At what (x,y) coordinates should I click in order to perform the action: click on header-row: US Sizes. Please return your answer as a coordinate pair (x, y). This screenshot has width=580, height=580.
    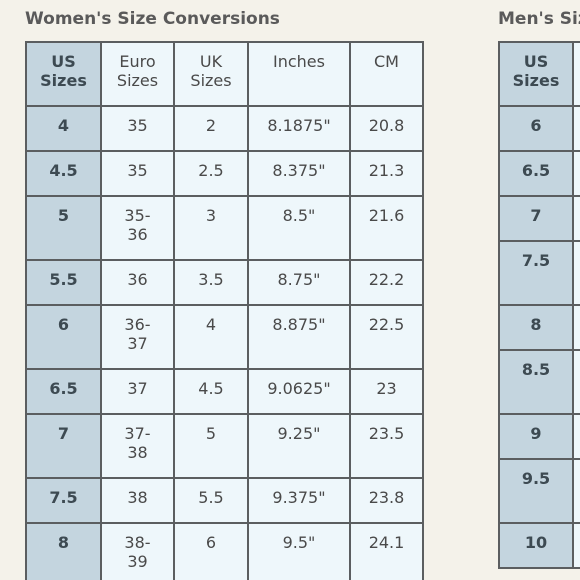
    Looking at the image, I should click on (539, 74).